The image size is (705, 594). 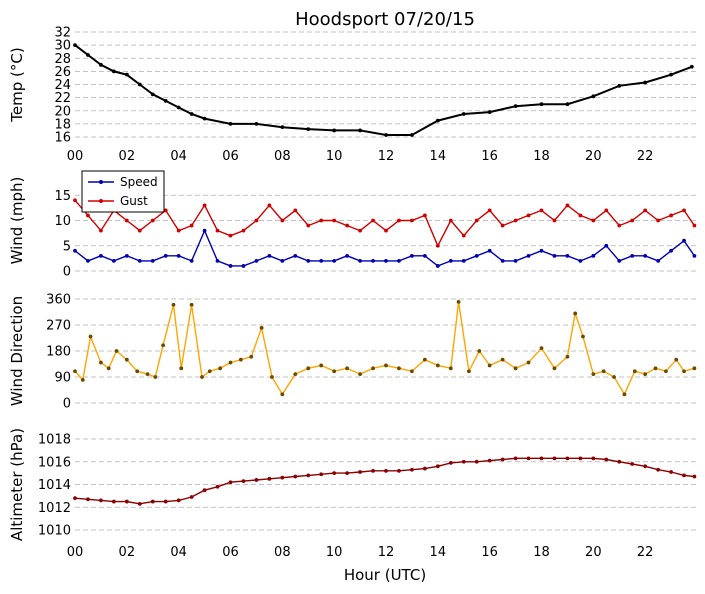 What do you see at coordinates (62, 98) in the screenshot?
I see `y-tick-label: 22` at bounding box center [62, 98].